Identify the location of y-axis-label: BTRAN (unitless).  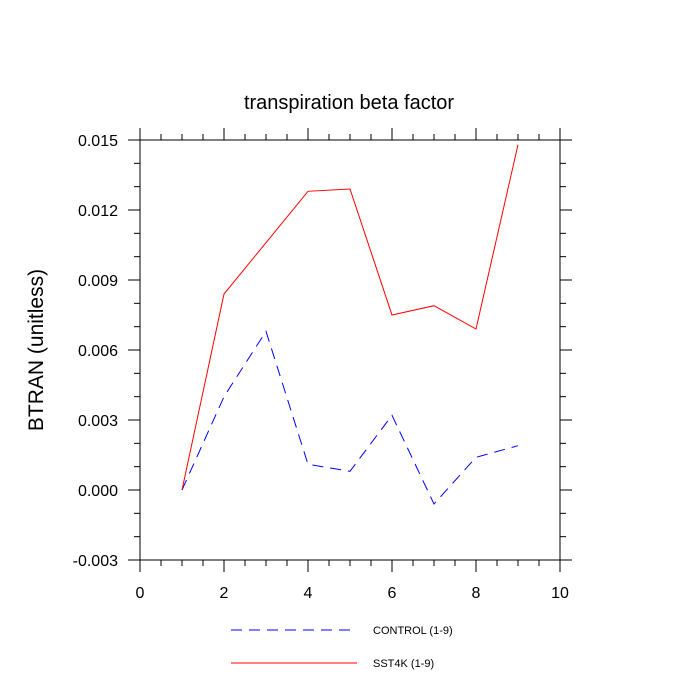
(36, 350).